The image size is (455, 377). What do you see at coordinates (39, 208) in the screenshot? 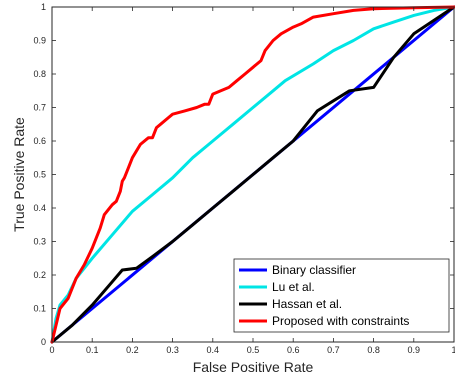
I see `y-tick-label: 0.4` at bounding box center [39, 208].